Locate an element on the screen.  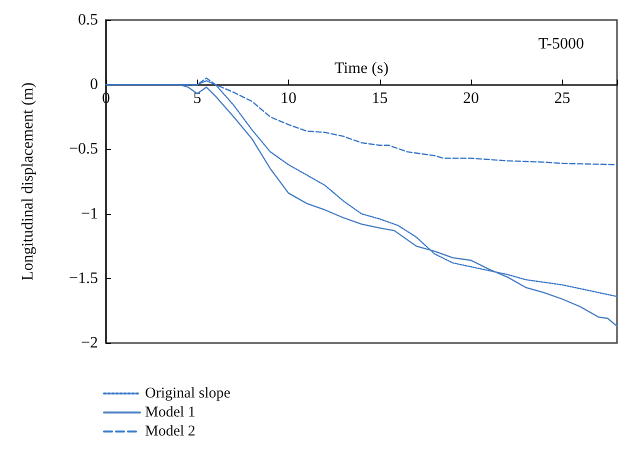
x-tick-label: 25 is located at coordinates (562, 99).